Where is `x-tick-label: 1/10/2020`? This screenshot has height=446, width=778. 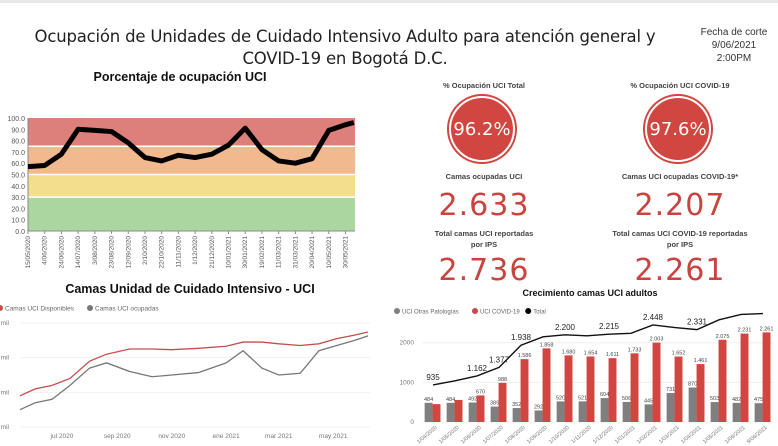 x-tick-label: 1/10/2020 is located at coordinates (559, 435).